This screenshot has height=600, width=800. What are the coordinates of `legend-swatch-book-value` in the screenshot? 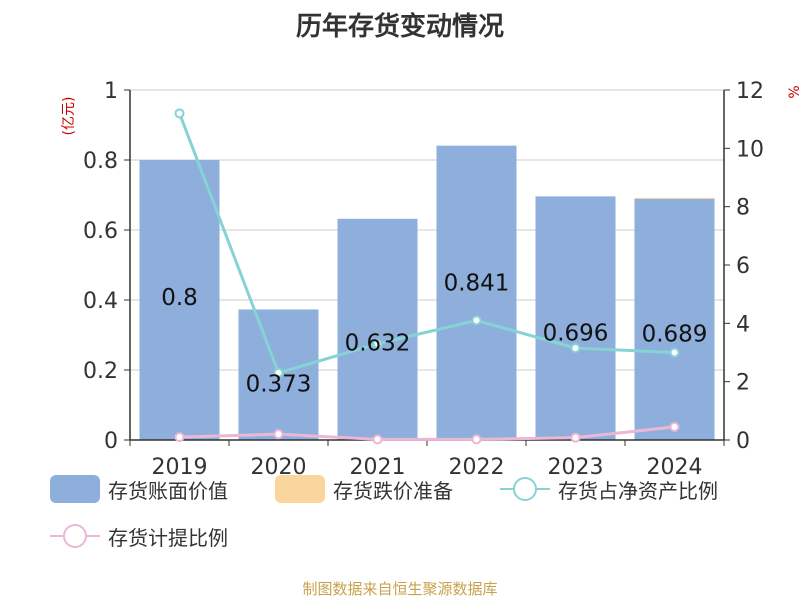 It's located at (75, 489).